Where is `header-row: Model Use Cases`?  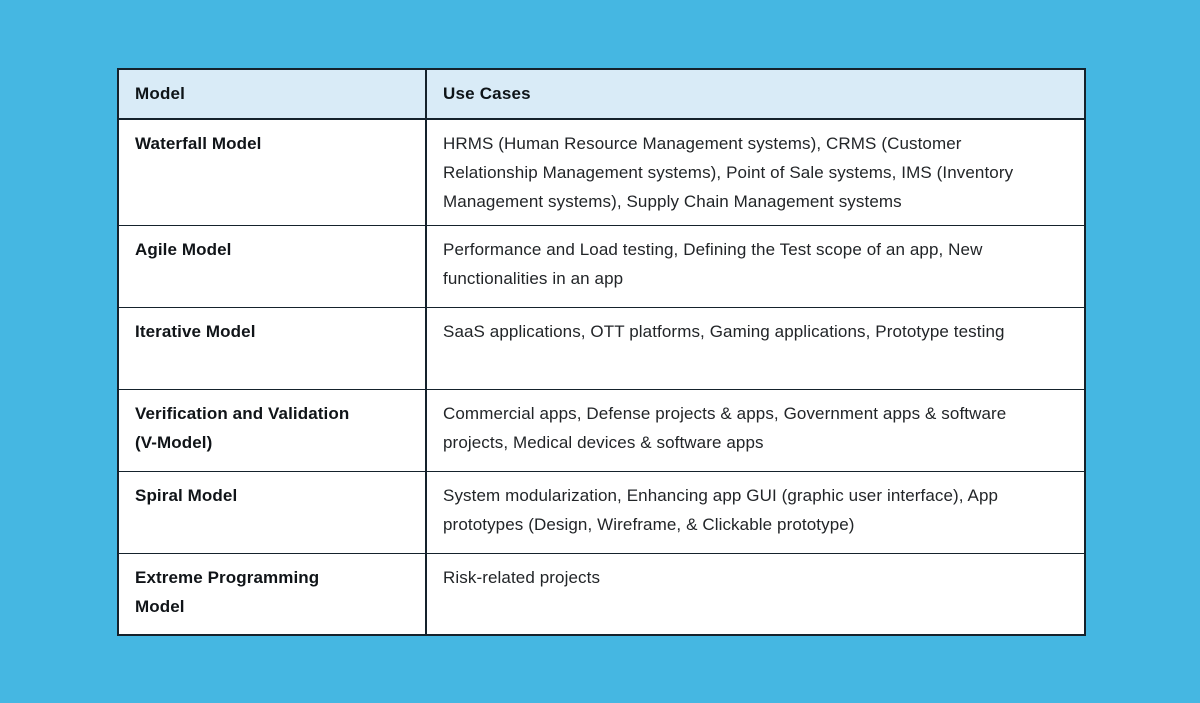 header-row: Model Use Cases is located at coordinates (601, 94).